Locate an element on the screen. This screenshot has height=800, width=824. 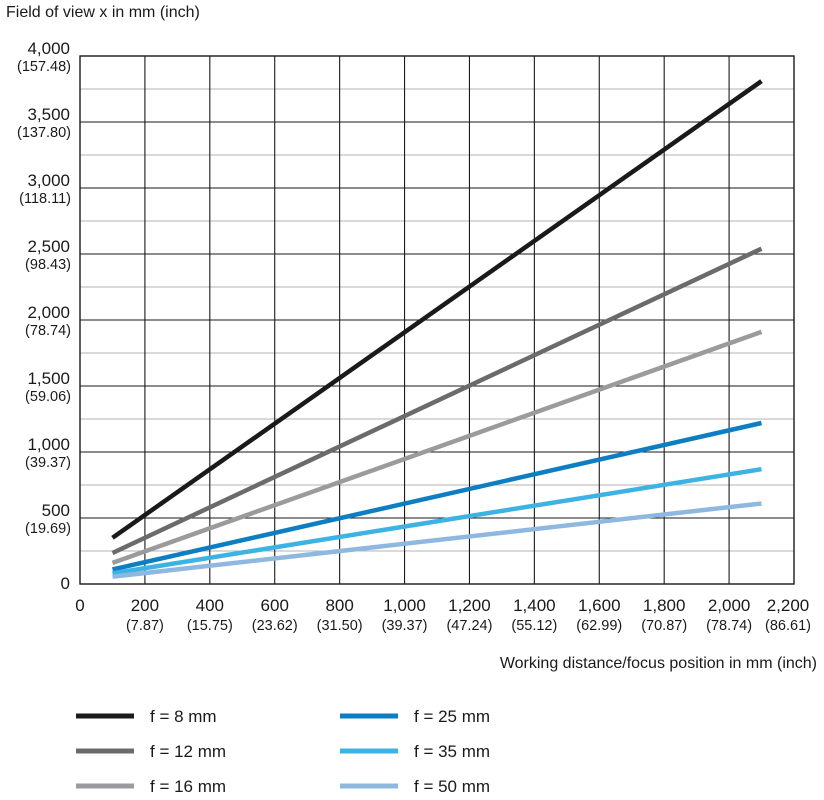
y-tick-sublabel: (19.69) is located at coordinates (48, 529).